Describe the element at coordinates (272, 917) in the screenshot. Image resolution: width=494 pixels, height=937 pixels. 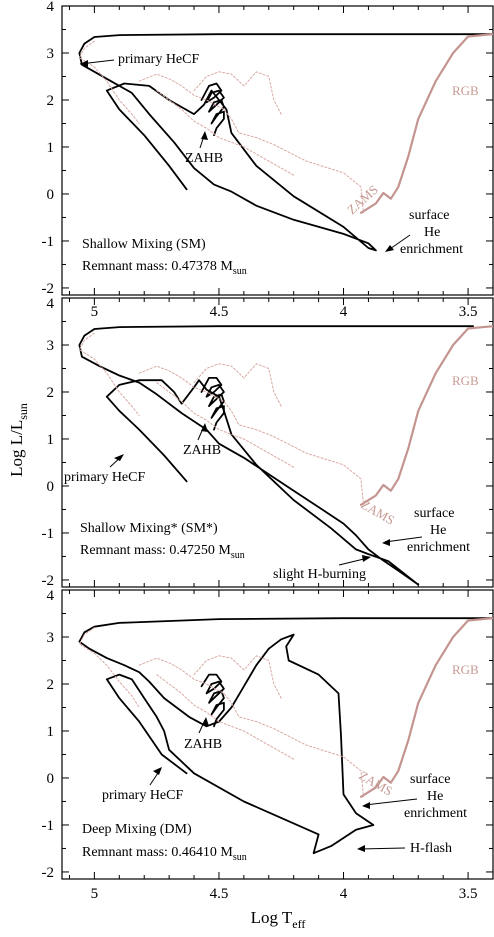
I see `x-axis-title-main: Log T` at that location.